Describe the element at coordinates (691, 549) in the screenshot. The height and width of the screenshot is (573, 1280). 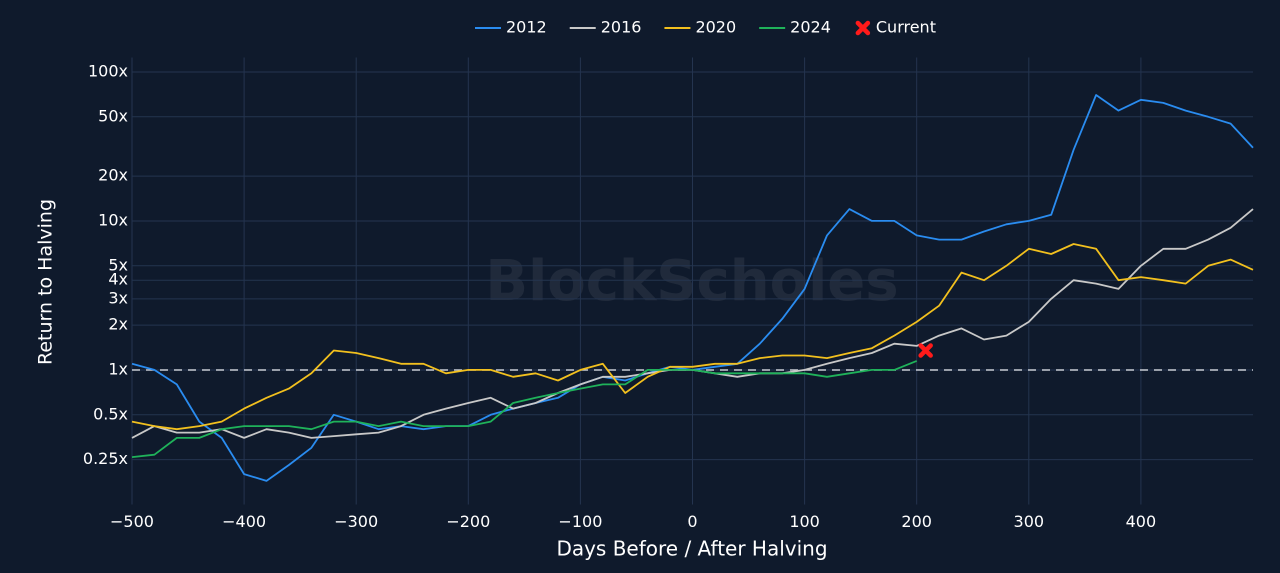
I see `x-axis-title: Days Before / After Halving` at that location.